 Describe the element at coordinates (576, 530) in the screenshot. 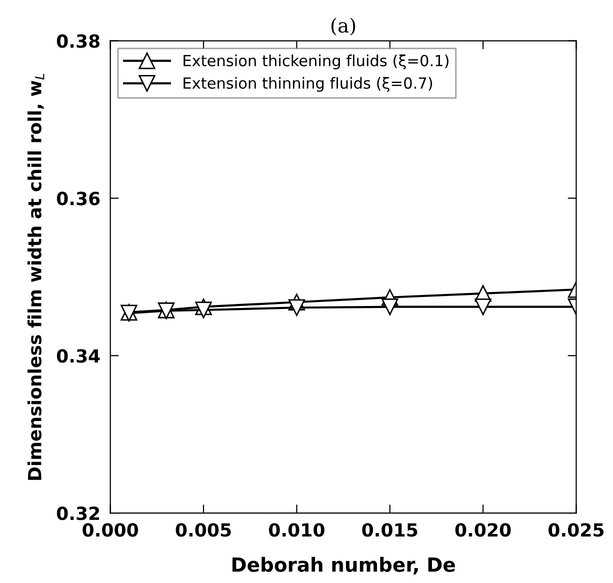

I see `x-tick-label: 0.025` at that location.